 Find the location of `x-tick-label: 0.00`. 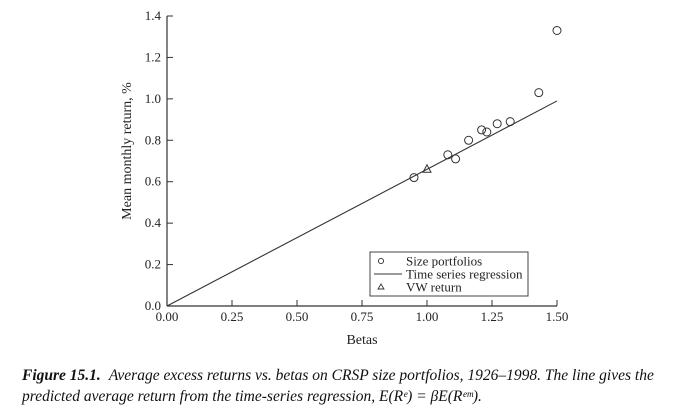

x-tick-label: 0.00 is located at coordinates (167, 316).